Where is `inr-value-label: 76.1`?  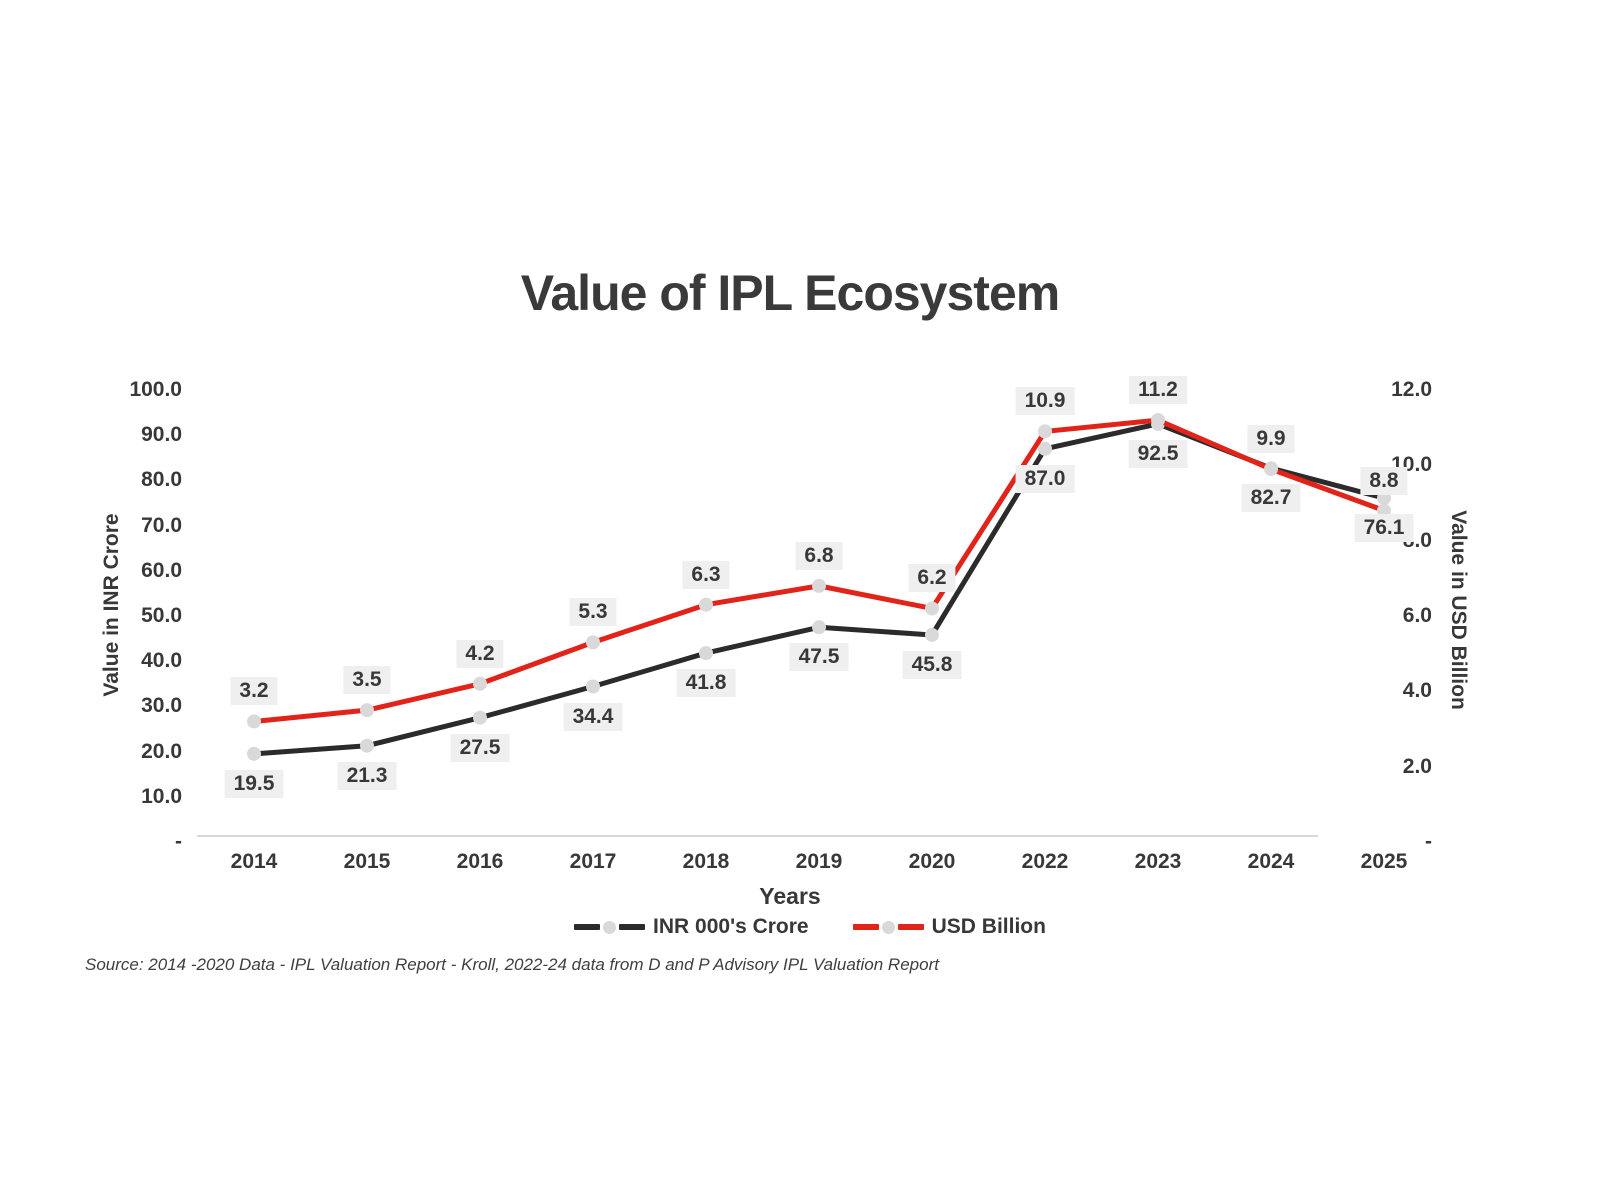 inr-value-label: 76.1 is located at coordinates (1384, 528).